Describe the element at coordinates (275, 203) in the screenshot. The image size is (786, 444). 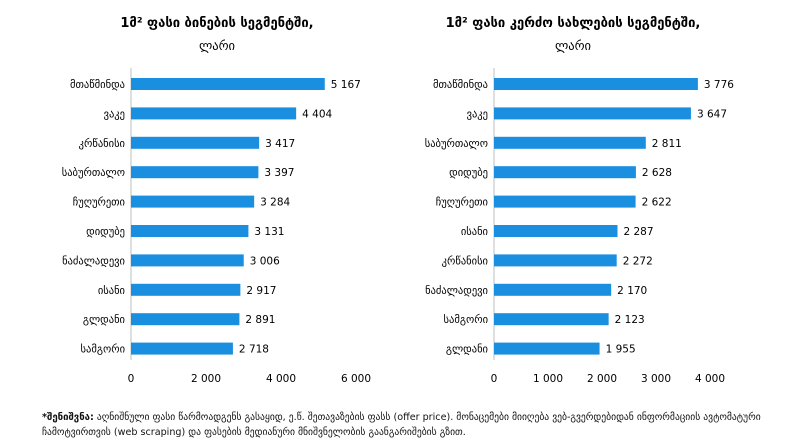
I see `value-label: 3 284` at that location.